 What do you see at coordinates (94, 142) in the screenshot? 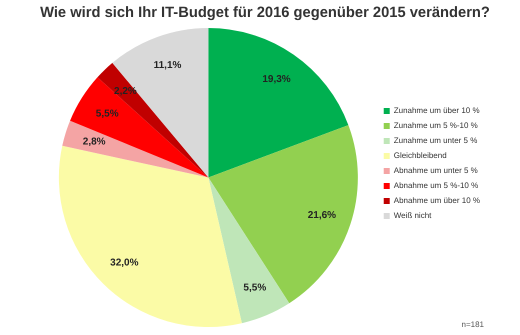
I see `data-label: 2,8%` at bounding box center [94, 142].